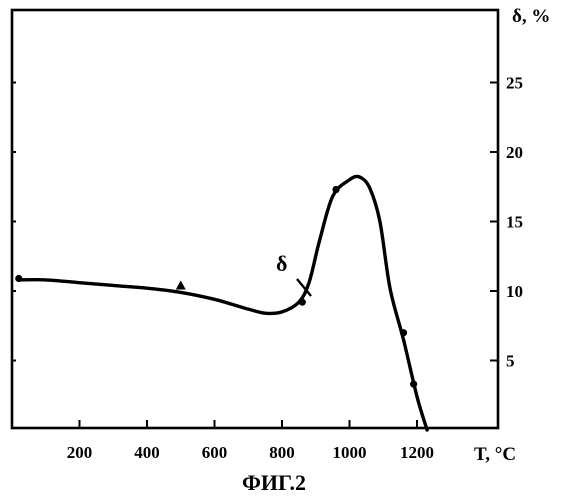 The width and height of the screenshot is (570, 500). I want to click on x-tick-label: 400, so click(147, 452).